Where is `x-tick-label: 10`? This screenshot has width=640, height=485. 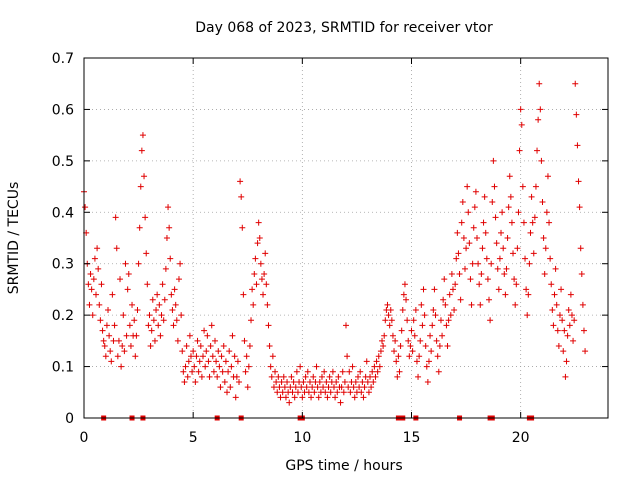
x-tick-label: 10 is located at coordinates (302, 438).